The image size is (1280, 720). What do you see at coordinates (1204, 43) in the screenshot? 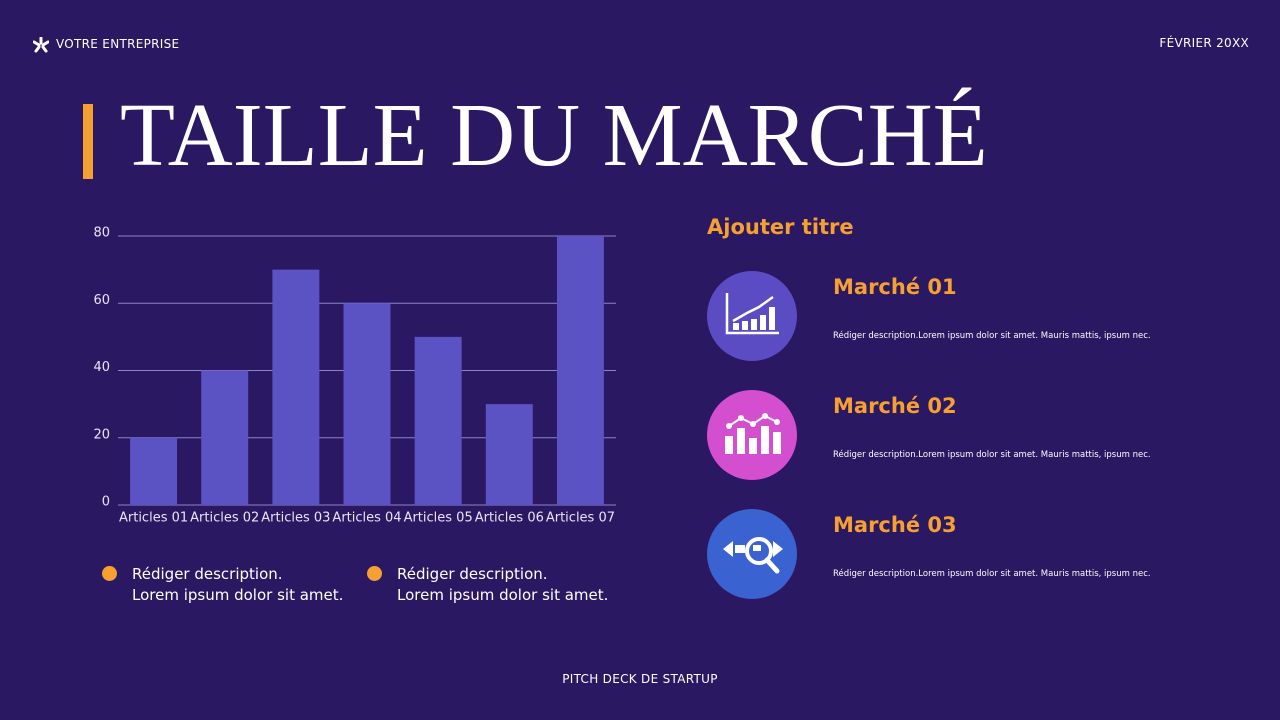
I see `date: FÉVRIER 20XX` at bounding box center [1204, 43].